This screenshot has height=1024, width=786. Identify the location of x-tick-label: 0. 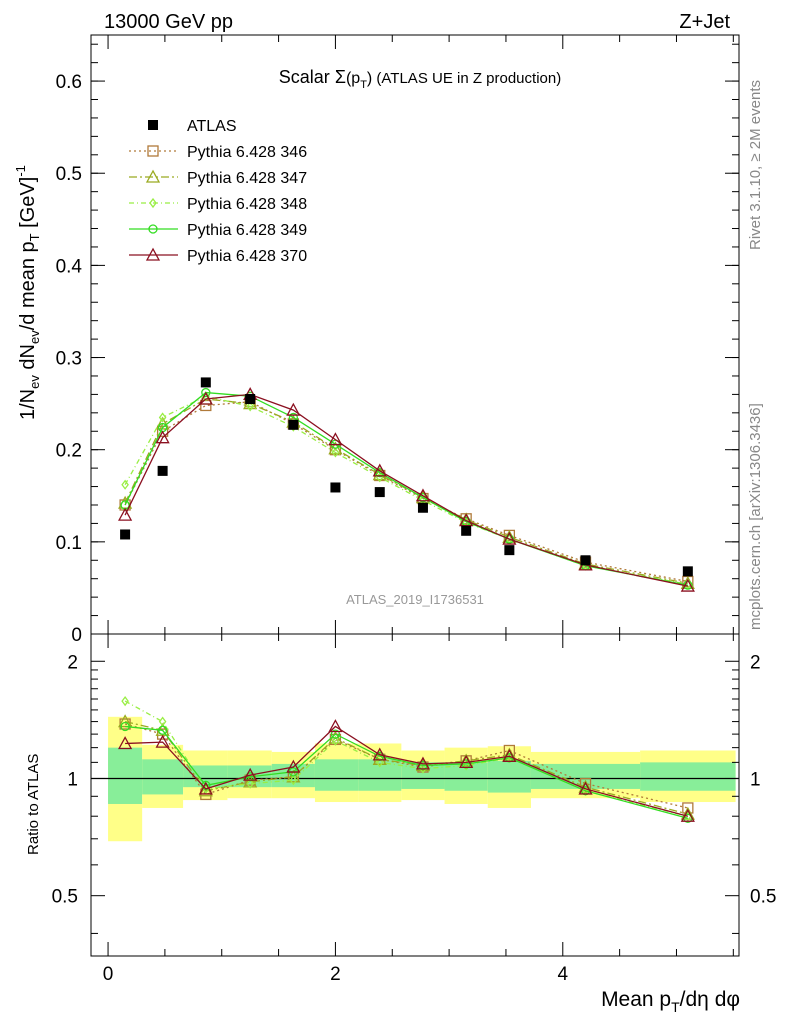
(108, 974).